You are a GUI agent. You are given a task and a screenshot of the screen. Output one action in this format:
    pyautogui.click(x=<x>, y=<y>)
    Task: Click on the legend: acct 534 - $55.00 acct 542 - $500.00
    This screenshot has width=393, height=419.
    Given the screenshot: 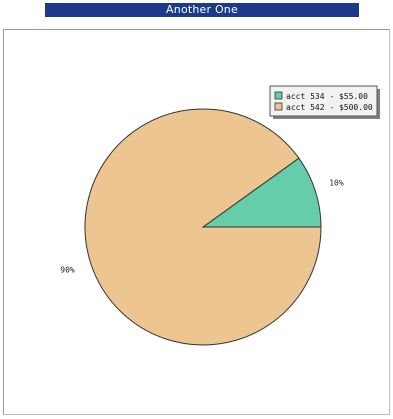 What is the action you would take?
    pyautogui.click(x=324, y=102)
    